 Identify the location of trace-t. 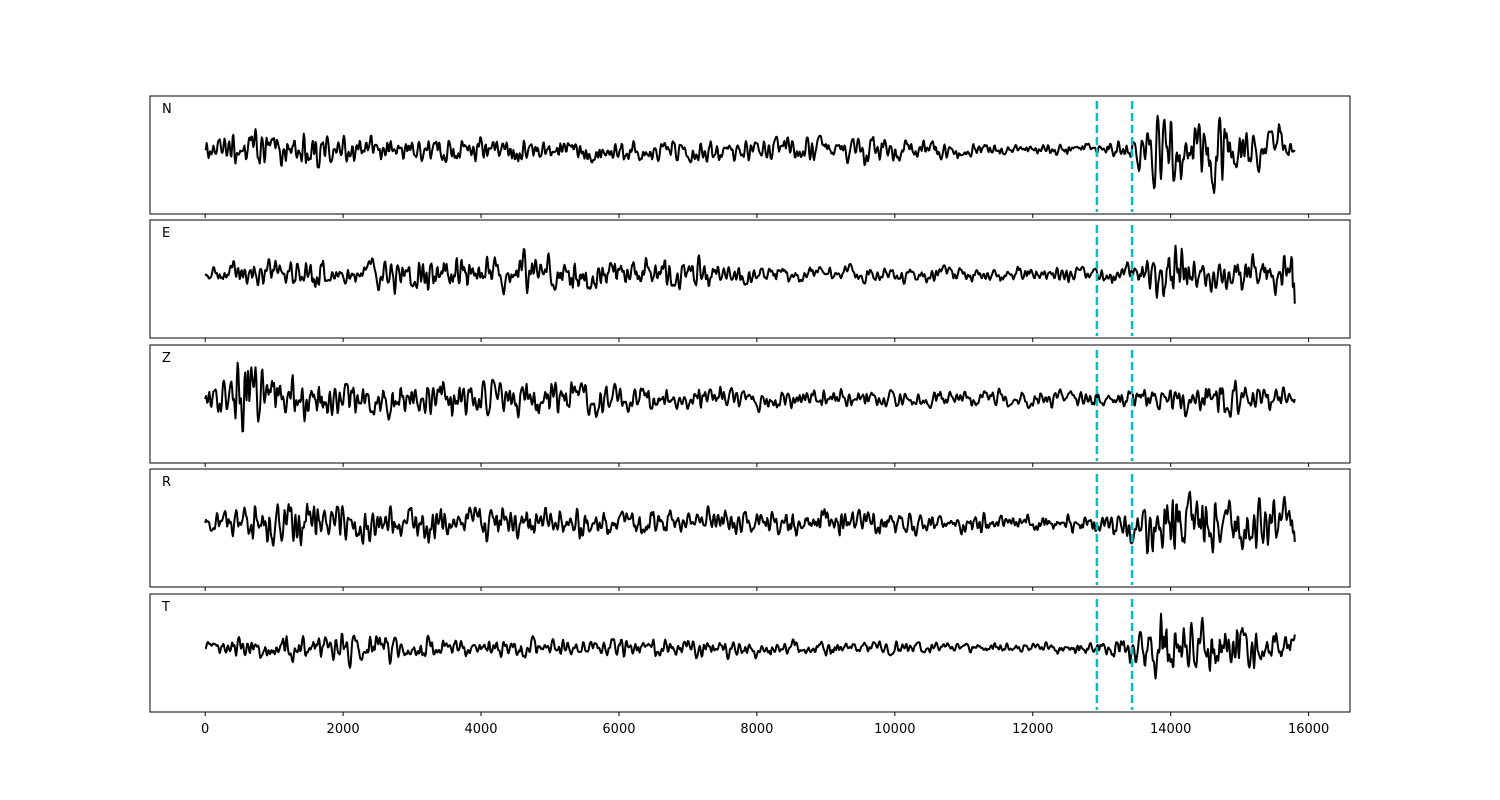
(750, 646).